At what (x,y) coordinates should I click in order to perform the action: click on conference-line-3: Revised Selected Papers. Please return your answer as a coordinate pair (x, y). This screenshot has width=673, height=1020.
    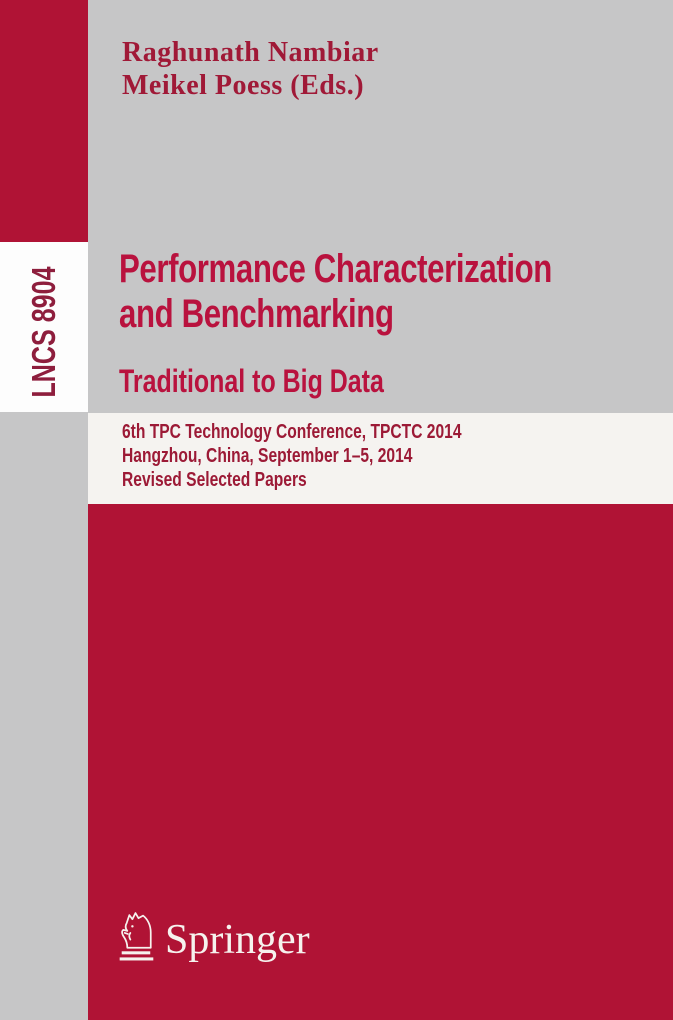
    Looking at the image, I should click on (214, 480).